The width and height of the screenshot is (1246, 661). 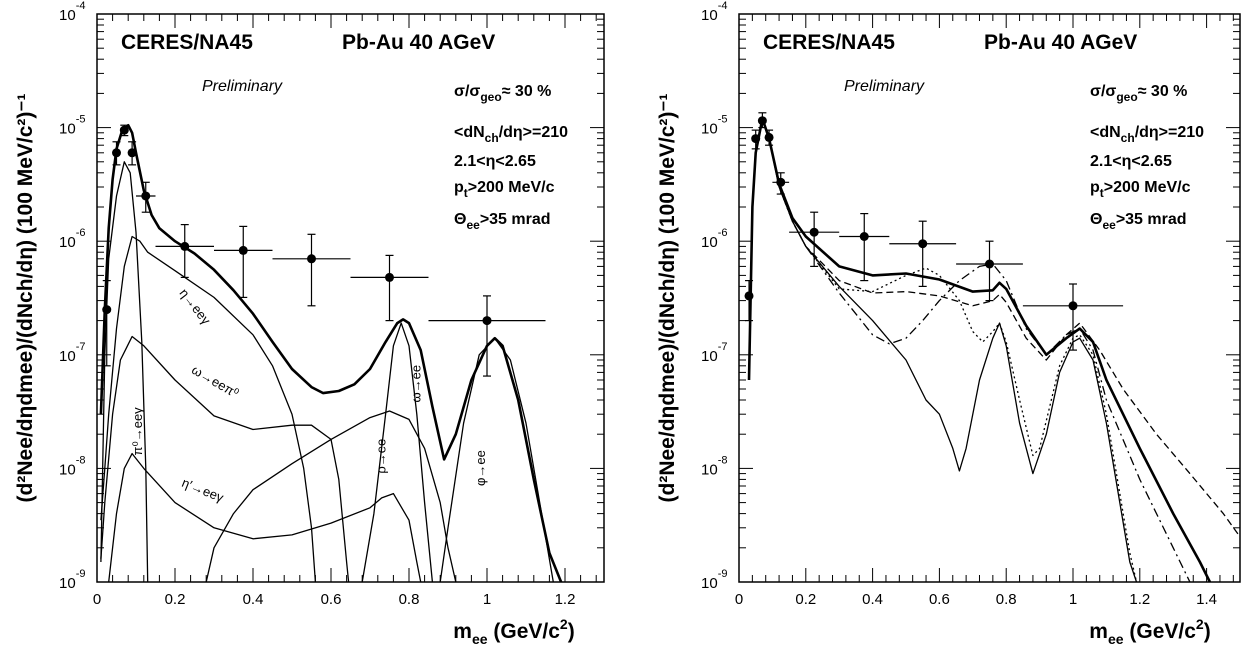 I want to click on x-tick-label: 1.4, so click(x=1206, y=599).